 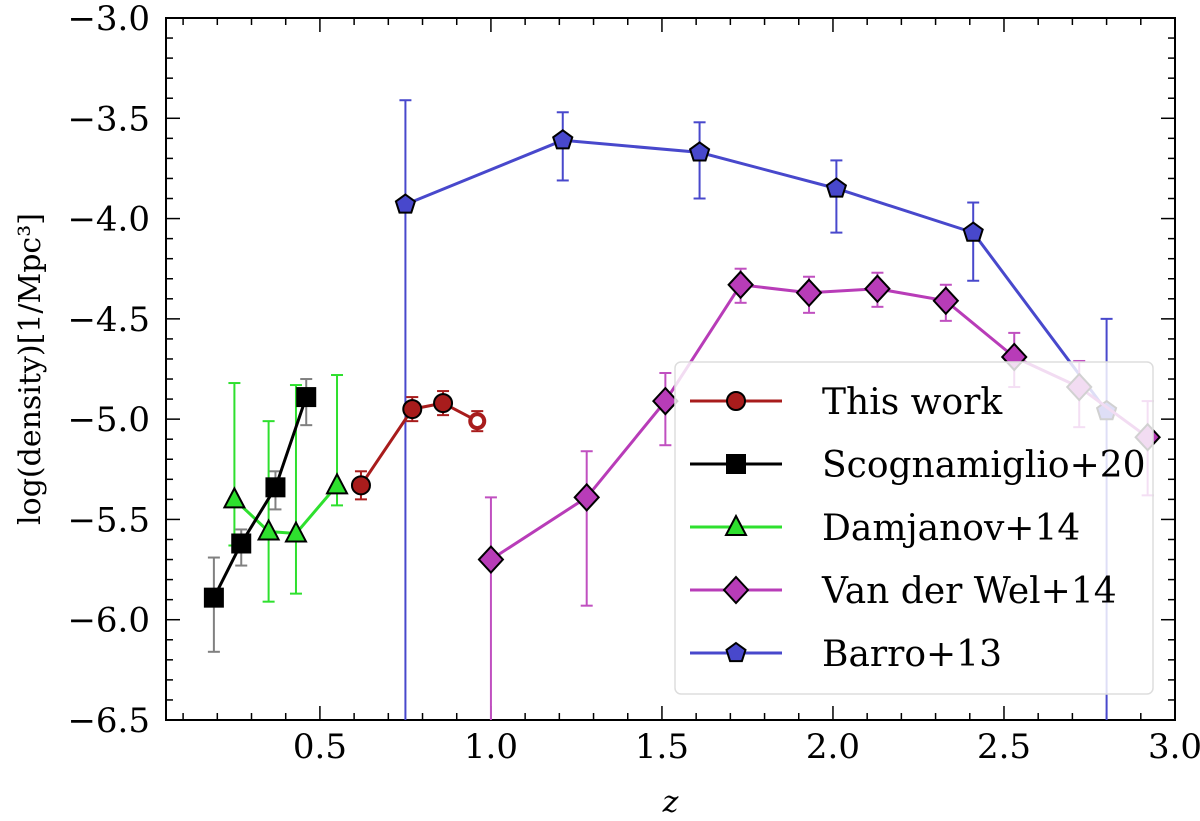 I want to click on y-tick-label: −6.5, so click(x=108, y=721).